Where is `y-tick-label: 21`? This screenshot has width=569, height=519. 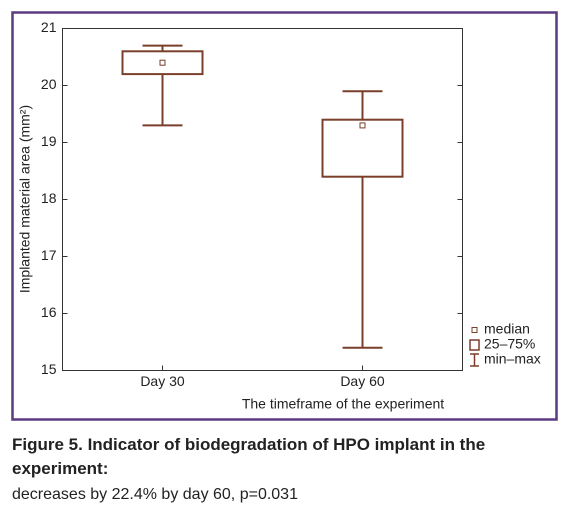 y-tick-label: 21 is located at coordinates (49, 27).